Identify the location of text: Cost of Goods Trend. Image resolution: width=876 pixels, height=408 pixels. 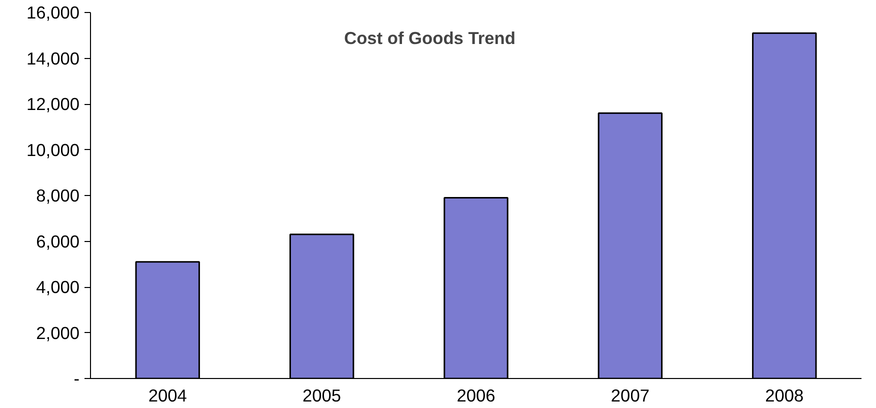
(430, 38).